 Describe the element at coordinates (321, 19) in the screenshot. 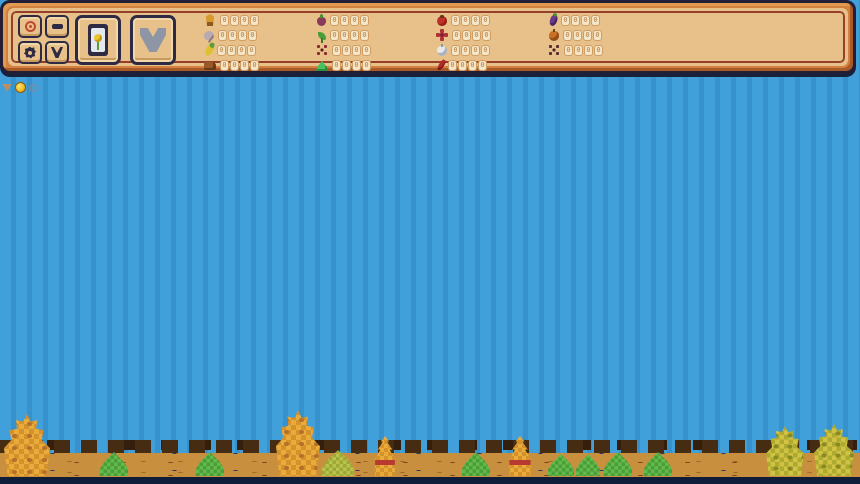

I see `beet-icon` at that location.